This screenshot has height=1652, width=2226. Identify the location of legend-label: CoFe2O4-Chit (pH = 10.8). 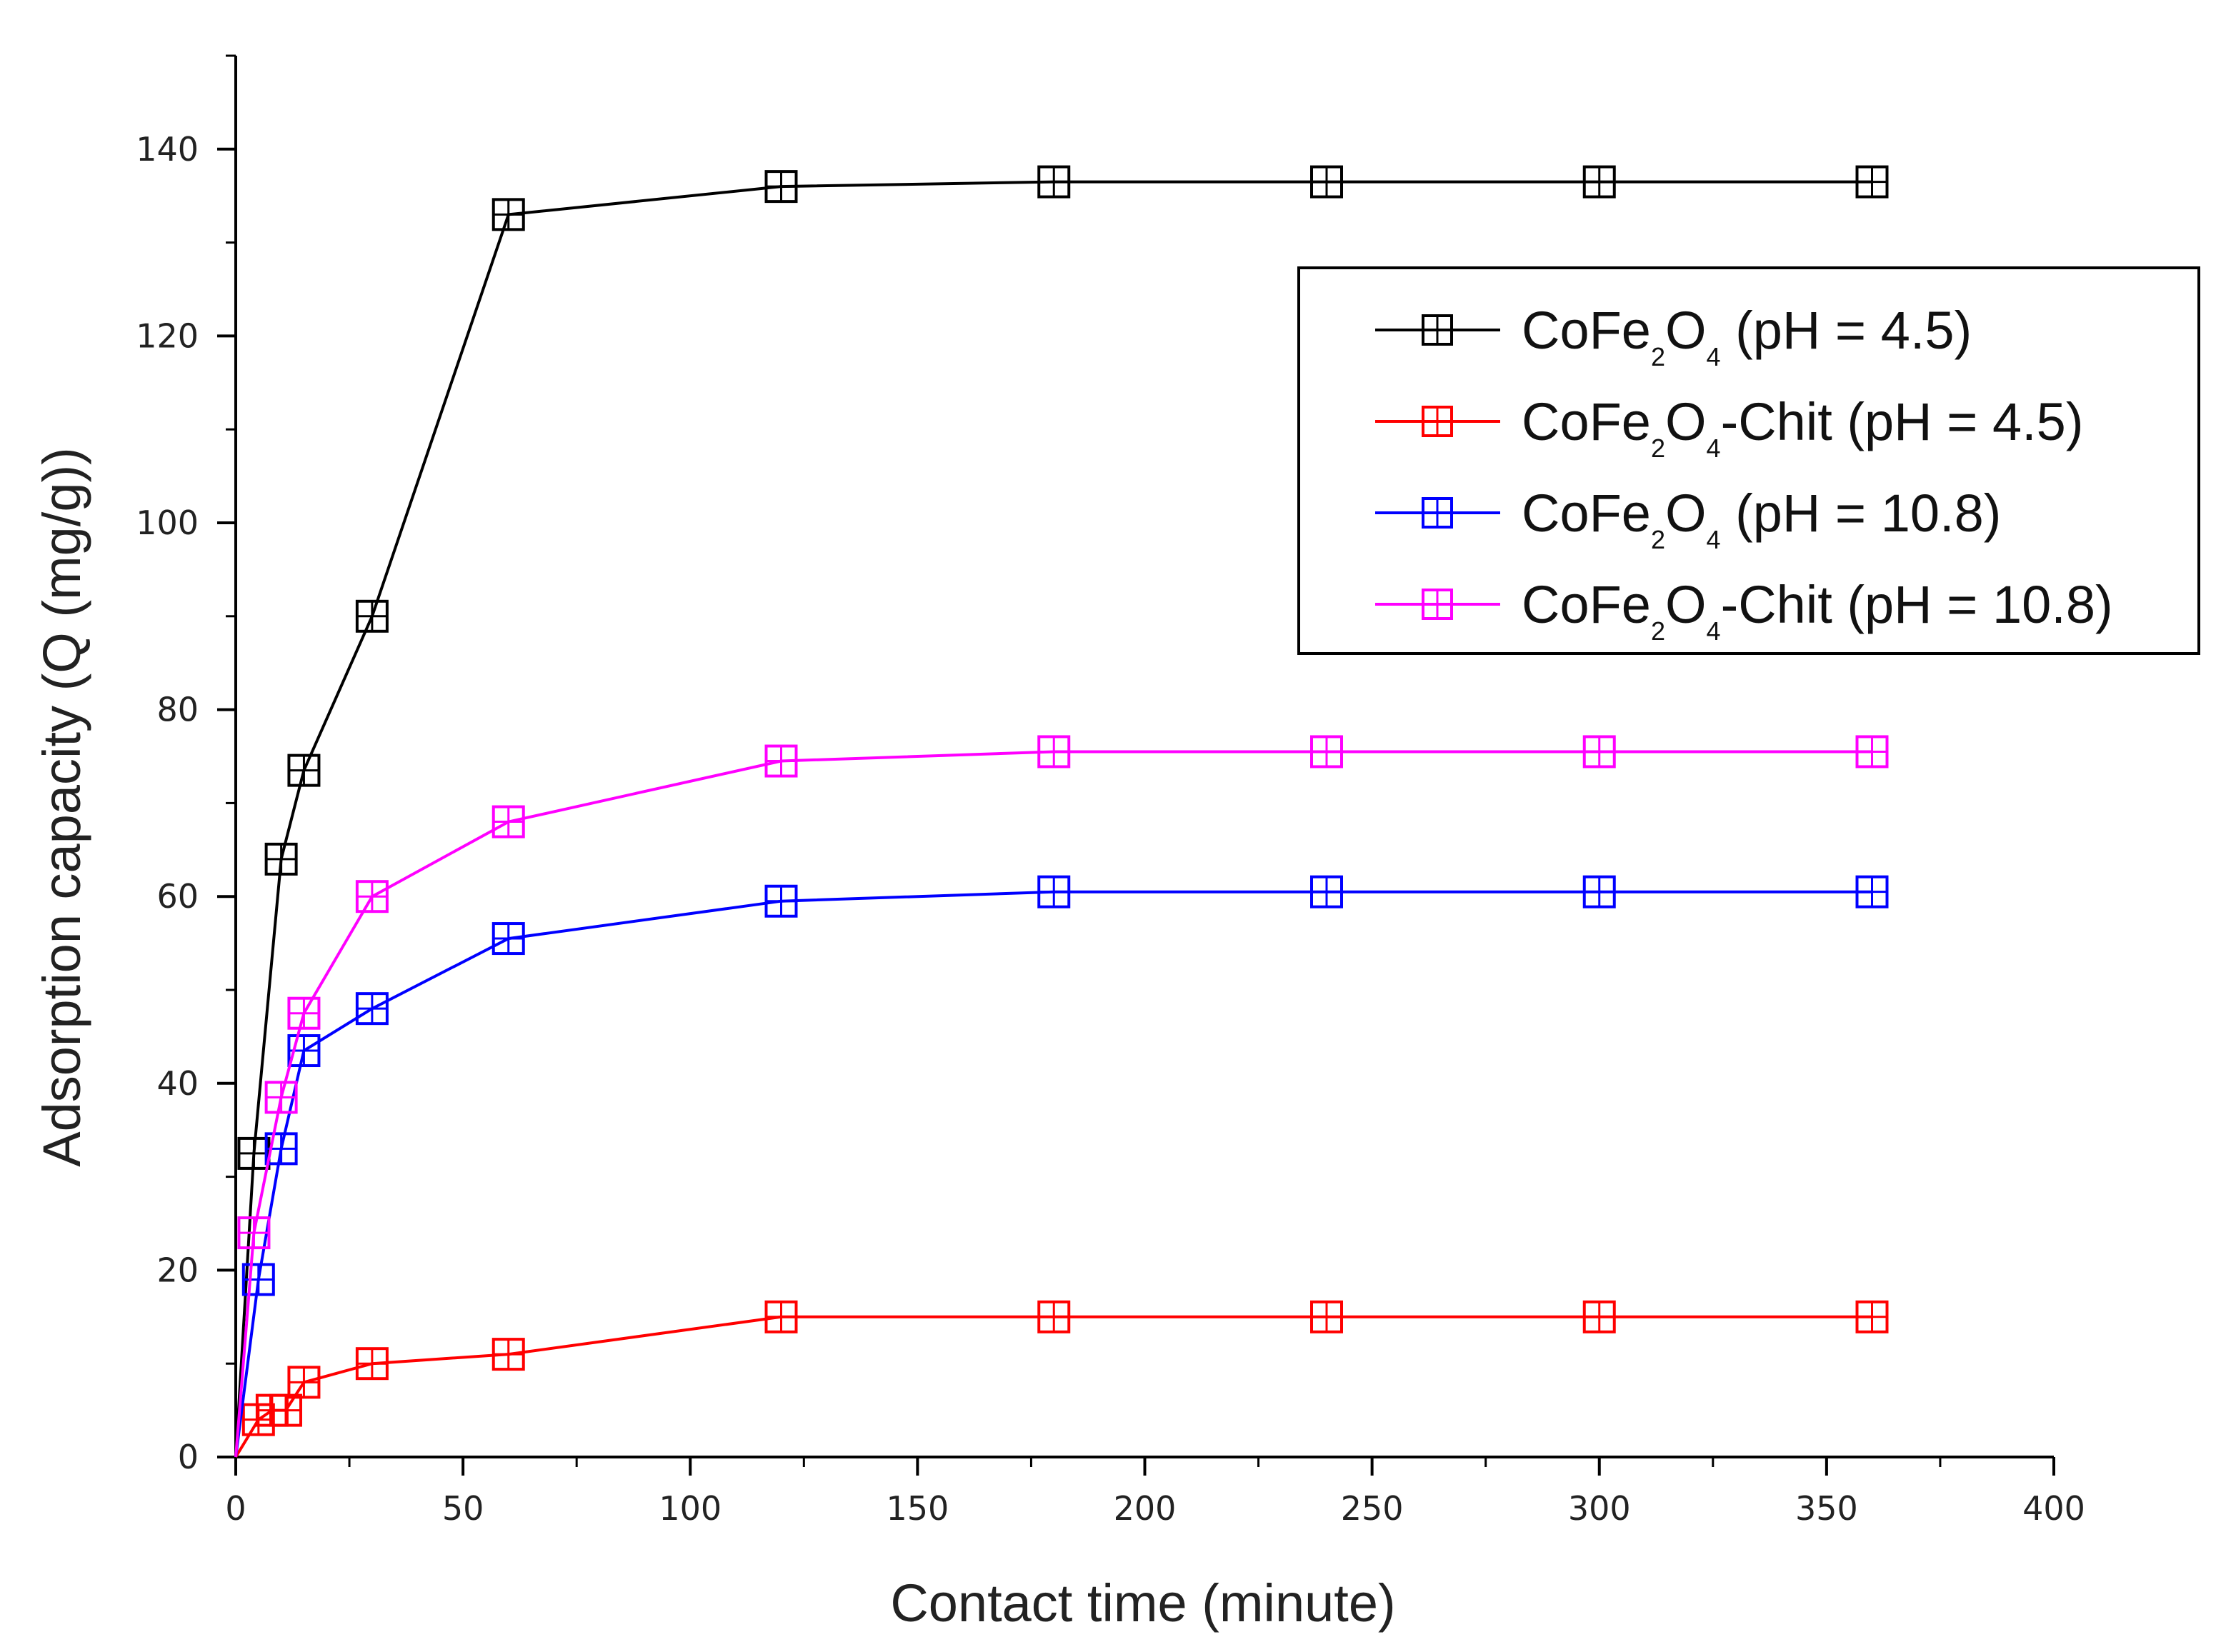
(1817, 610).